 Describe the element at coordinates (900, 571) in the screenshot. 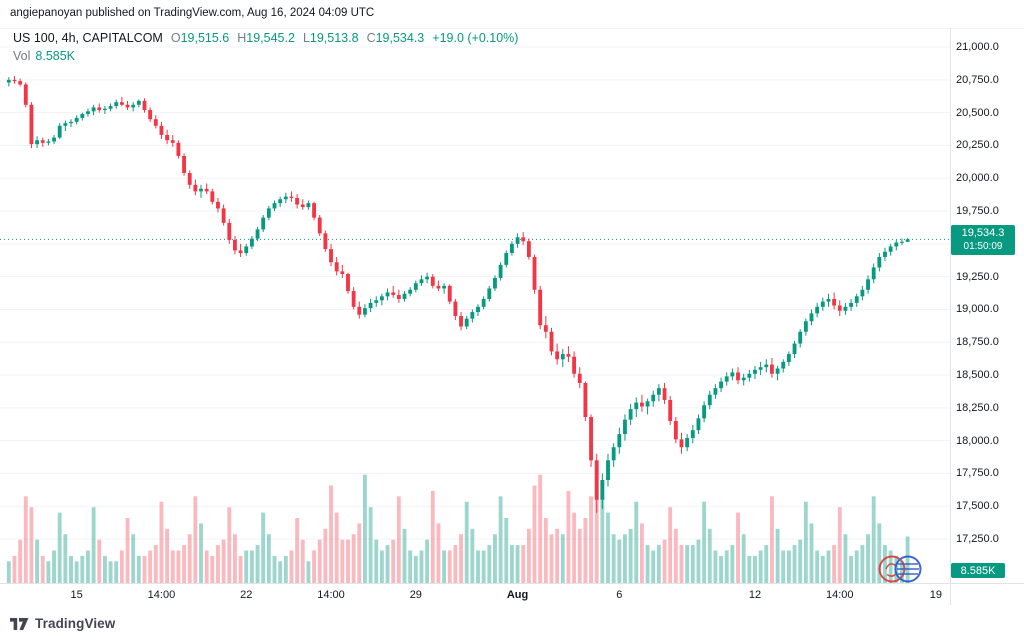

I see `watermark-logo-icon` at that location.